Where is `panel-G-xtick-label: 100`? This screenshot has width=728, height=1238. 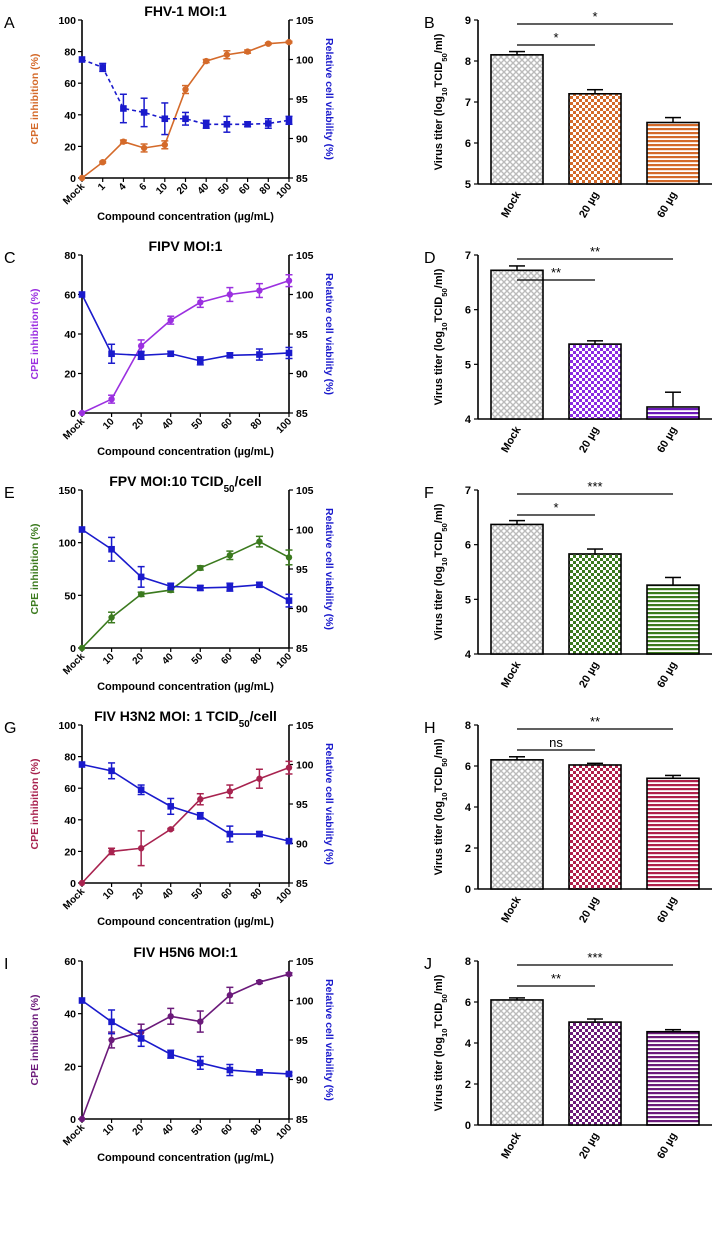
panel-G-xtick-label: 100 is located at coordinates (285, 896).